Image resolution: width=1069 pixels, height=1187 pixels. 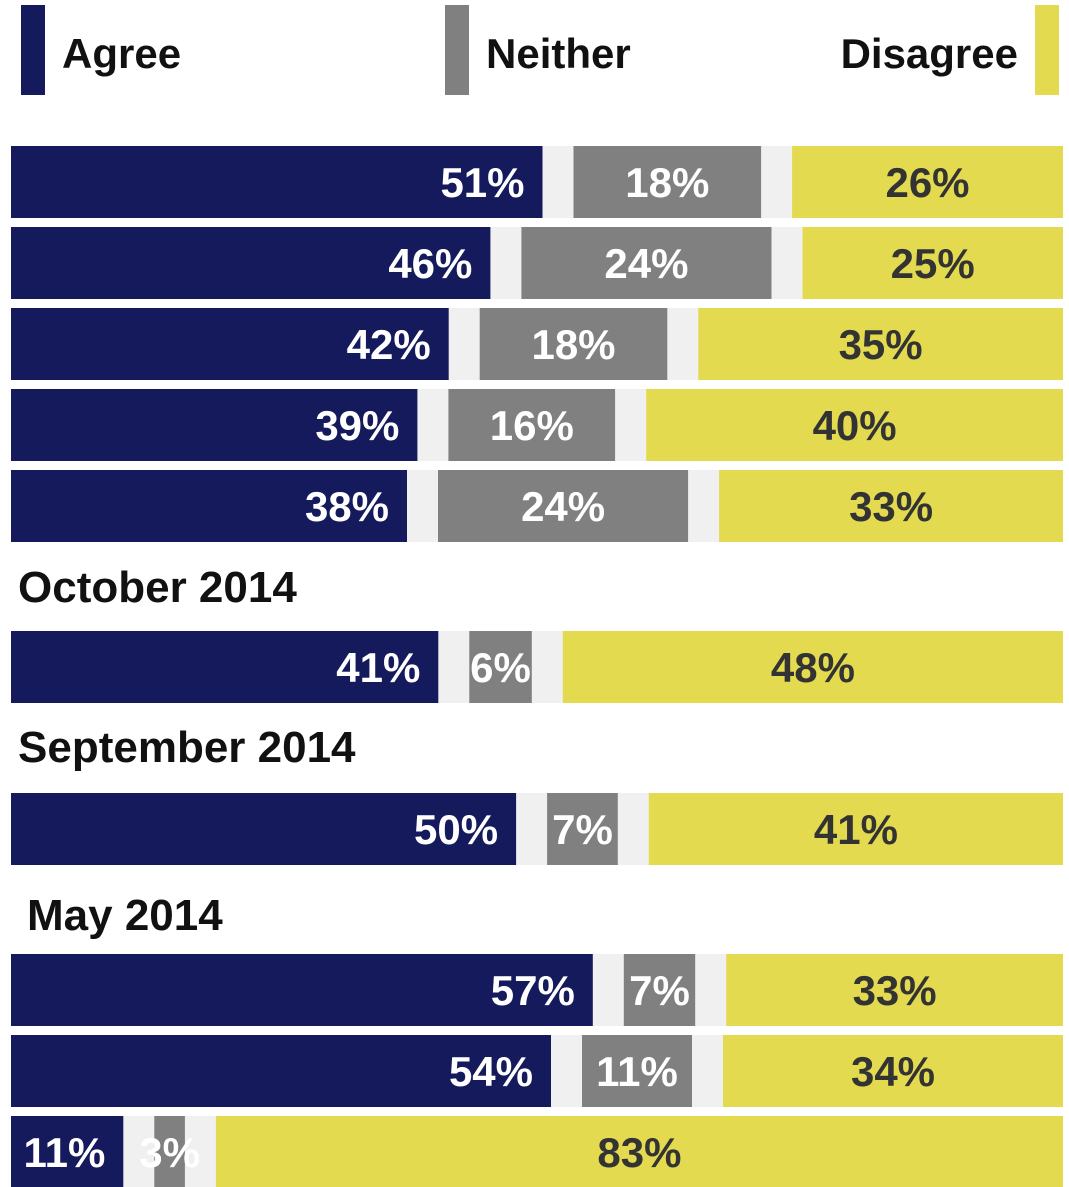 I want to click on data-label-neither: 16%, so click(x=532, y=425).